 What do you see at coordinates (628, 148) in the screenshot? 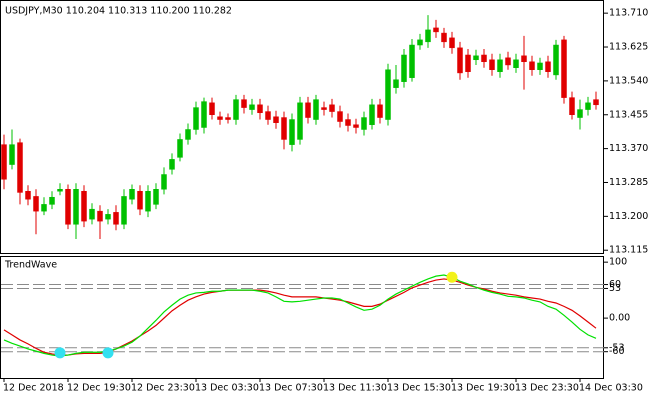
I see `y-tick-label: 113.370` at bounding box center [628, 148].